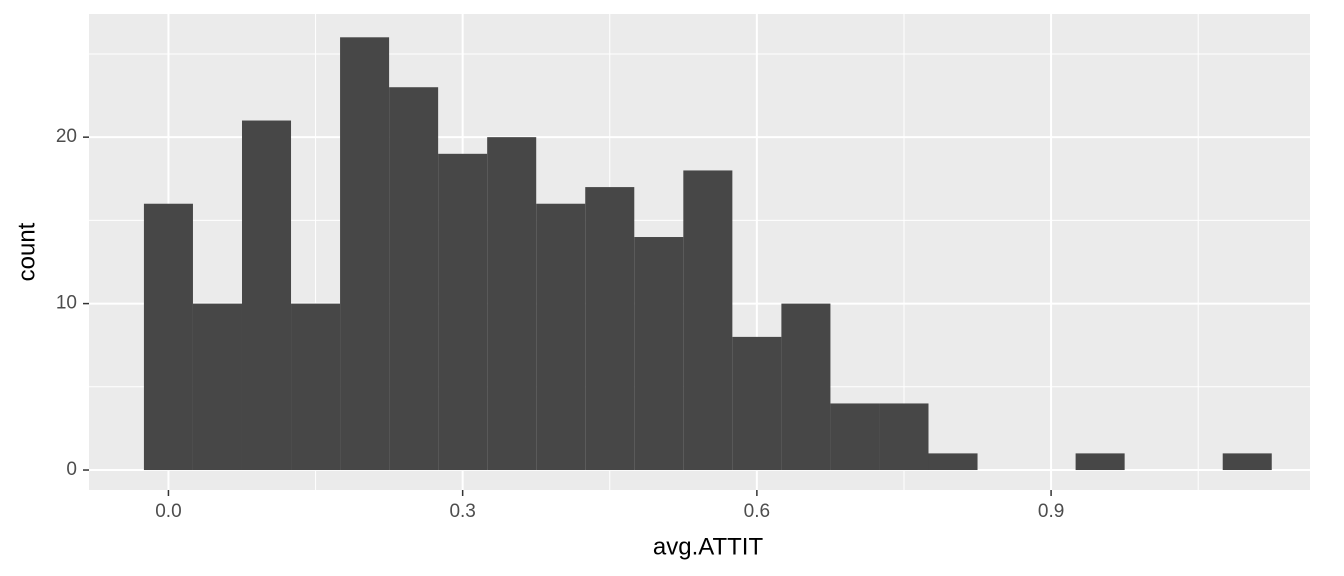  I want to click on x-tick-label: 0.9, so click(1051, 511).